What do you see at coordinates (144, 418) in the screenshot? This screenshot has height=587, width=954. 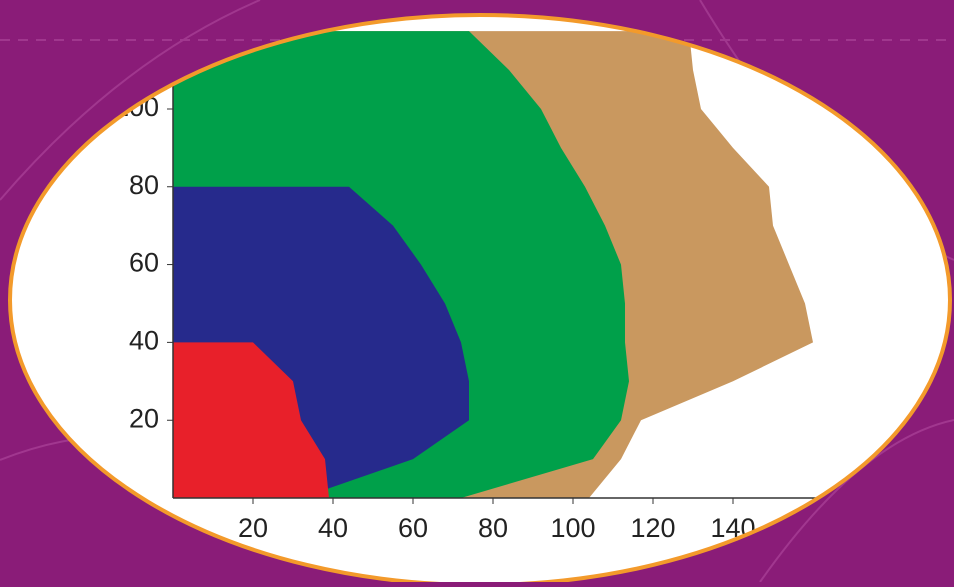 I see `y-tick-label: 20` at bounding box center [144, 418].